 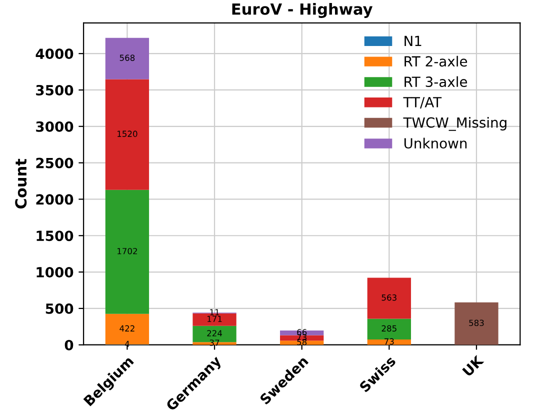 What do you see at coordinates (55, 272) in the screenshot?
I see `y-tick-label: 1000` at bounding box center [55, 272].